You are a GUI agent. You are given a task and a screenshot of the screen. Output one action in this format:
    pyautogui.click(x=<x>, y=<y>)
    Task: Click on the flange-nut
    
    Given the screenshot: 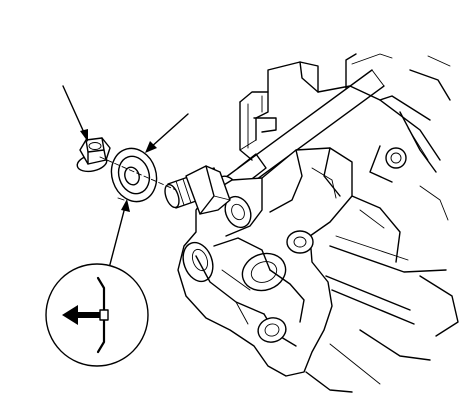 What is the action you would take?
    pyautogui.click(x=93, y=155)
    